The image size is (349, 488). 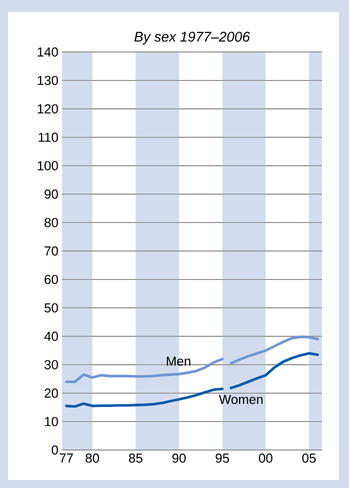 What do you see at coordinates (192, 38) in the screenshot?
I see `chart-title: By sex 1977–2006` at bounding box center [192, 38].